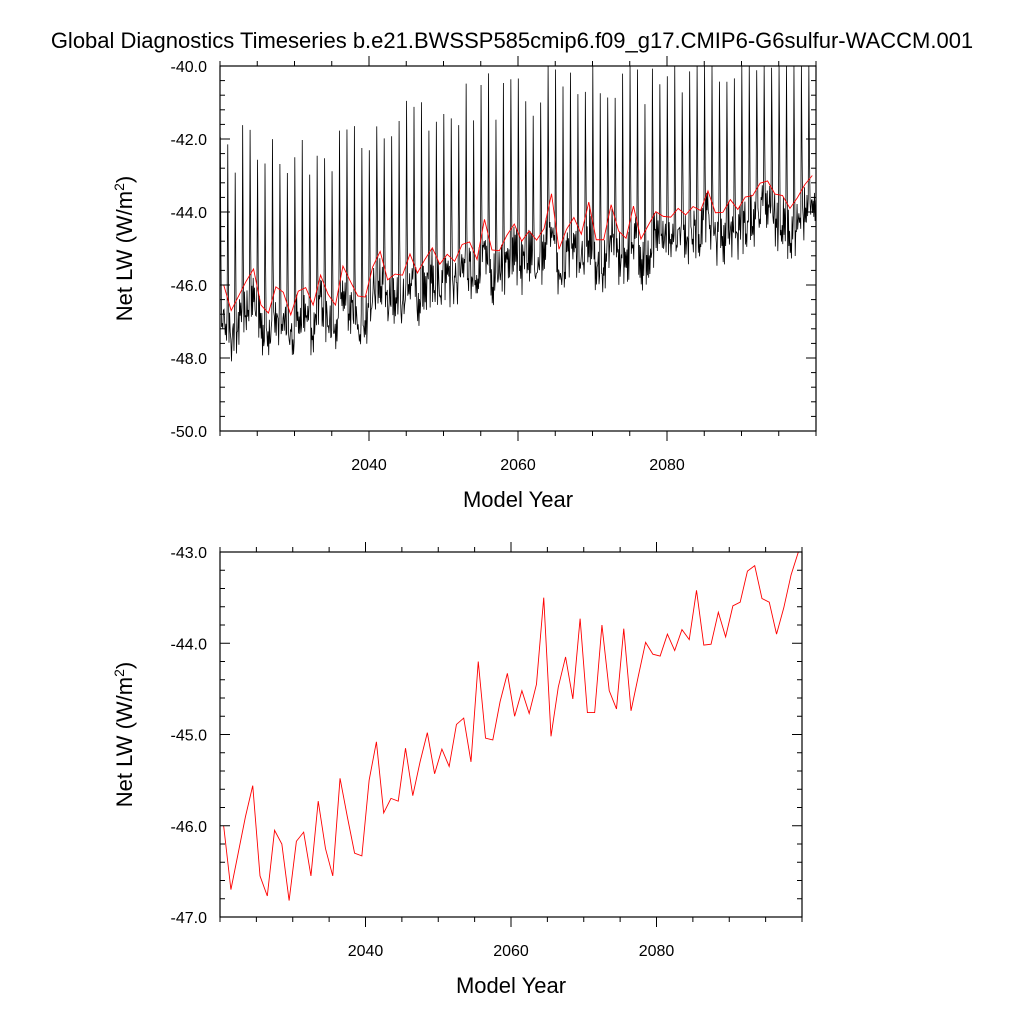 The width and height of the screenshot is (1024, 1024). What do you see at coordinates (189, 918) in the screenshot?
I see `bottom-ytick-label: -47.0` at bounding box center [189, 918].